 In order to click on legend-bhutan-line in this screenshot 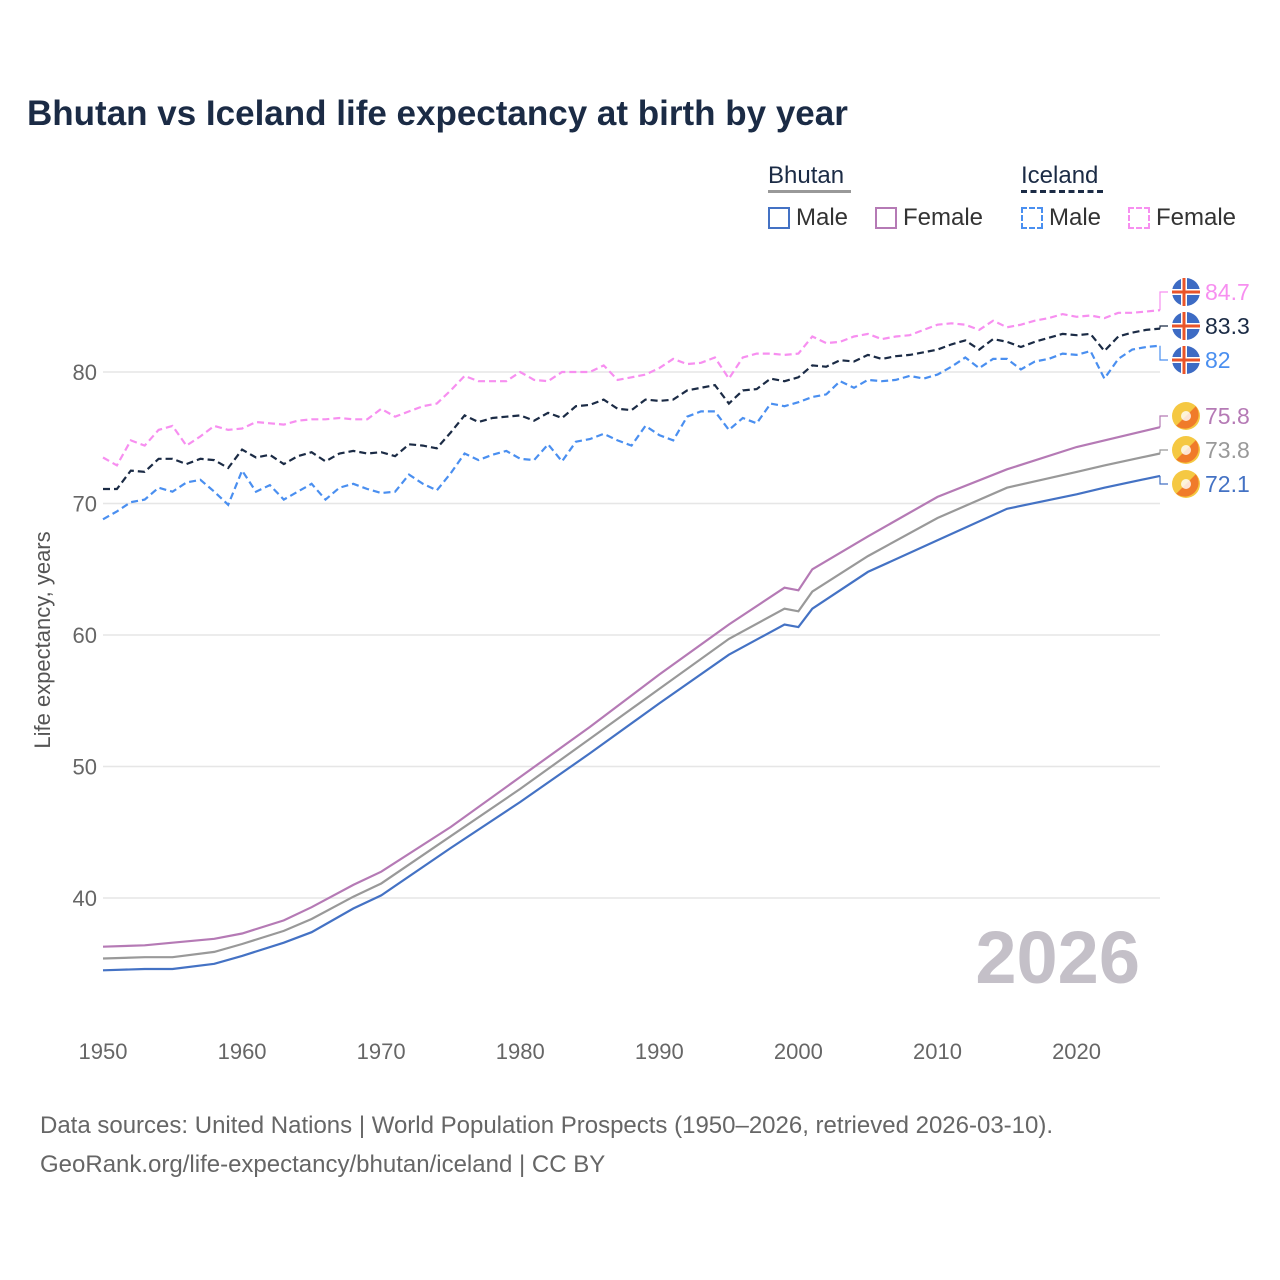, I will do `click(809, 191)`.